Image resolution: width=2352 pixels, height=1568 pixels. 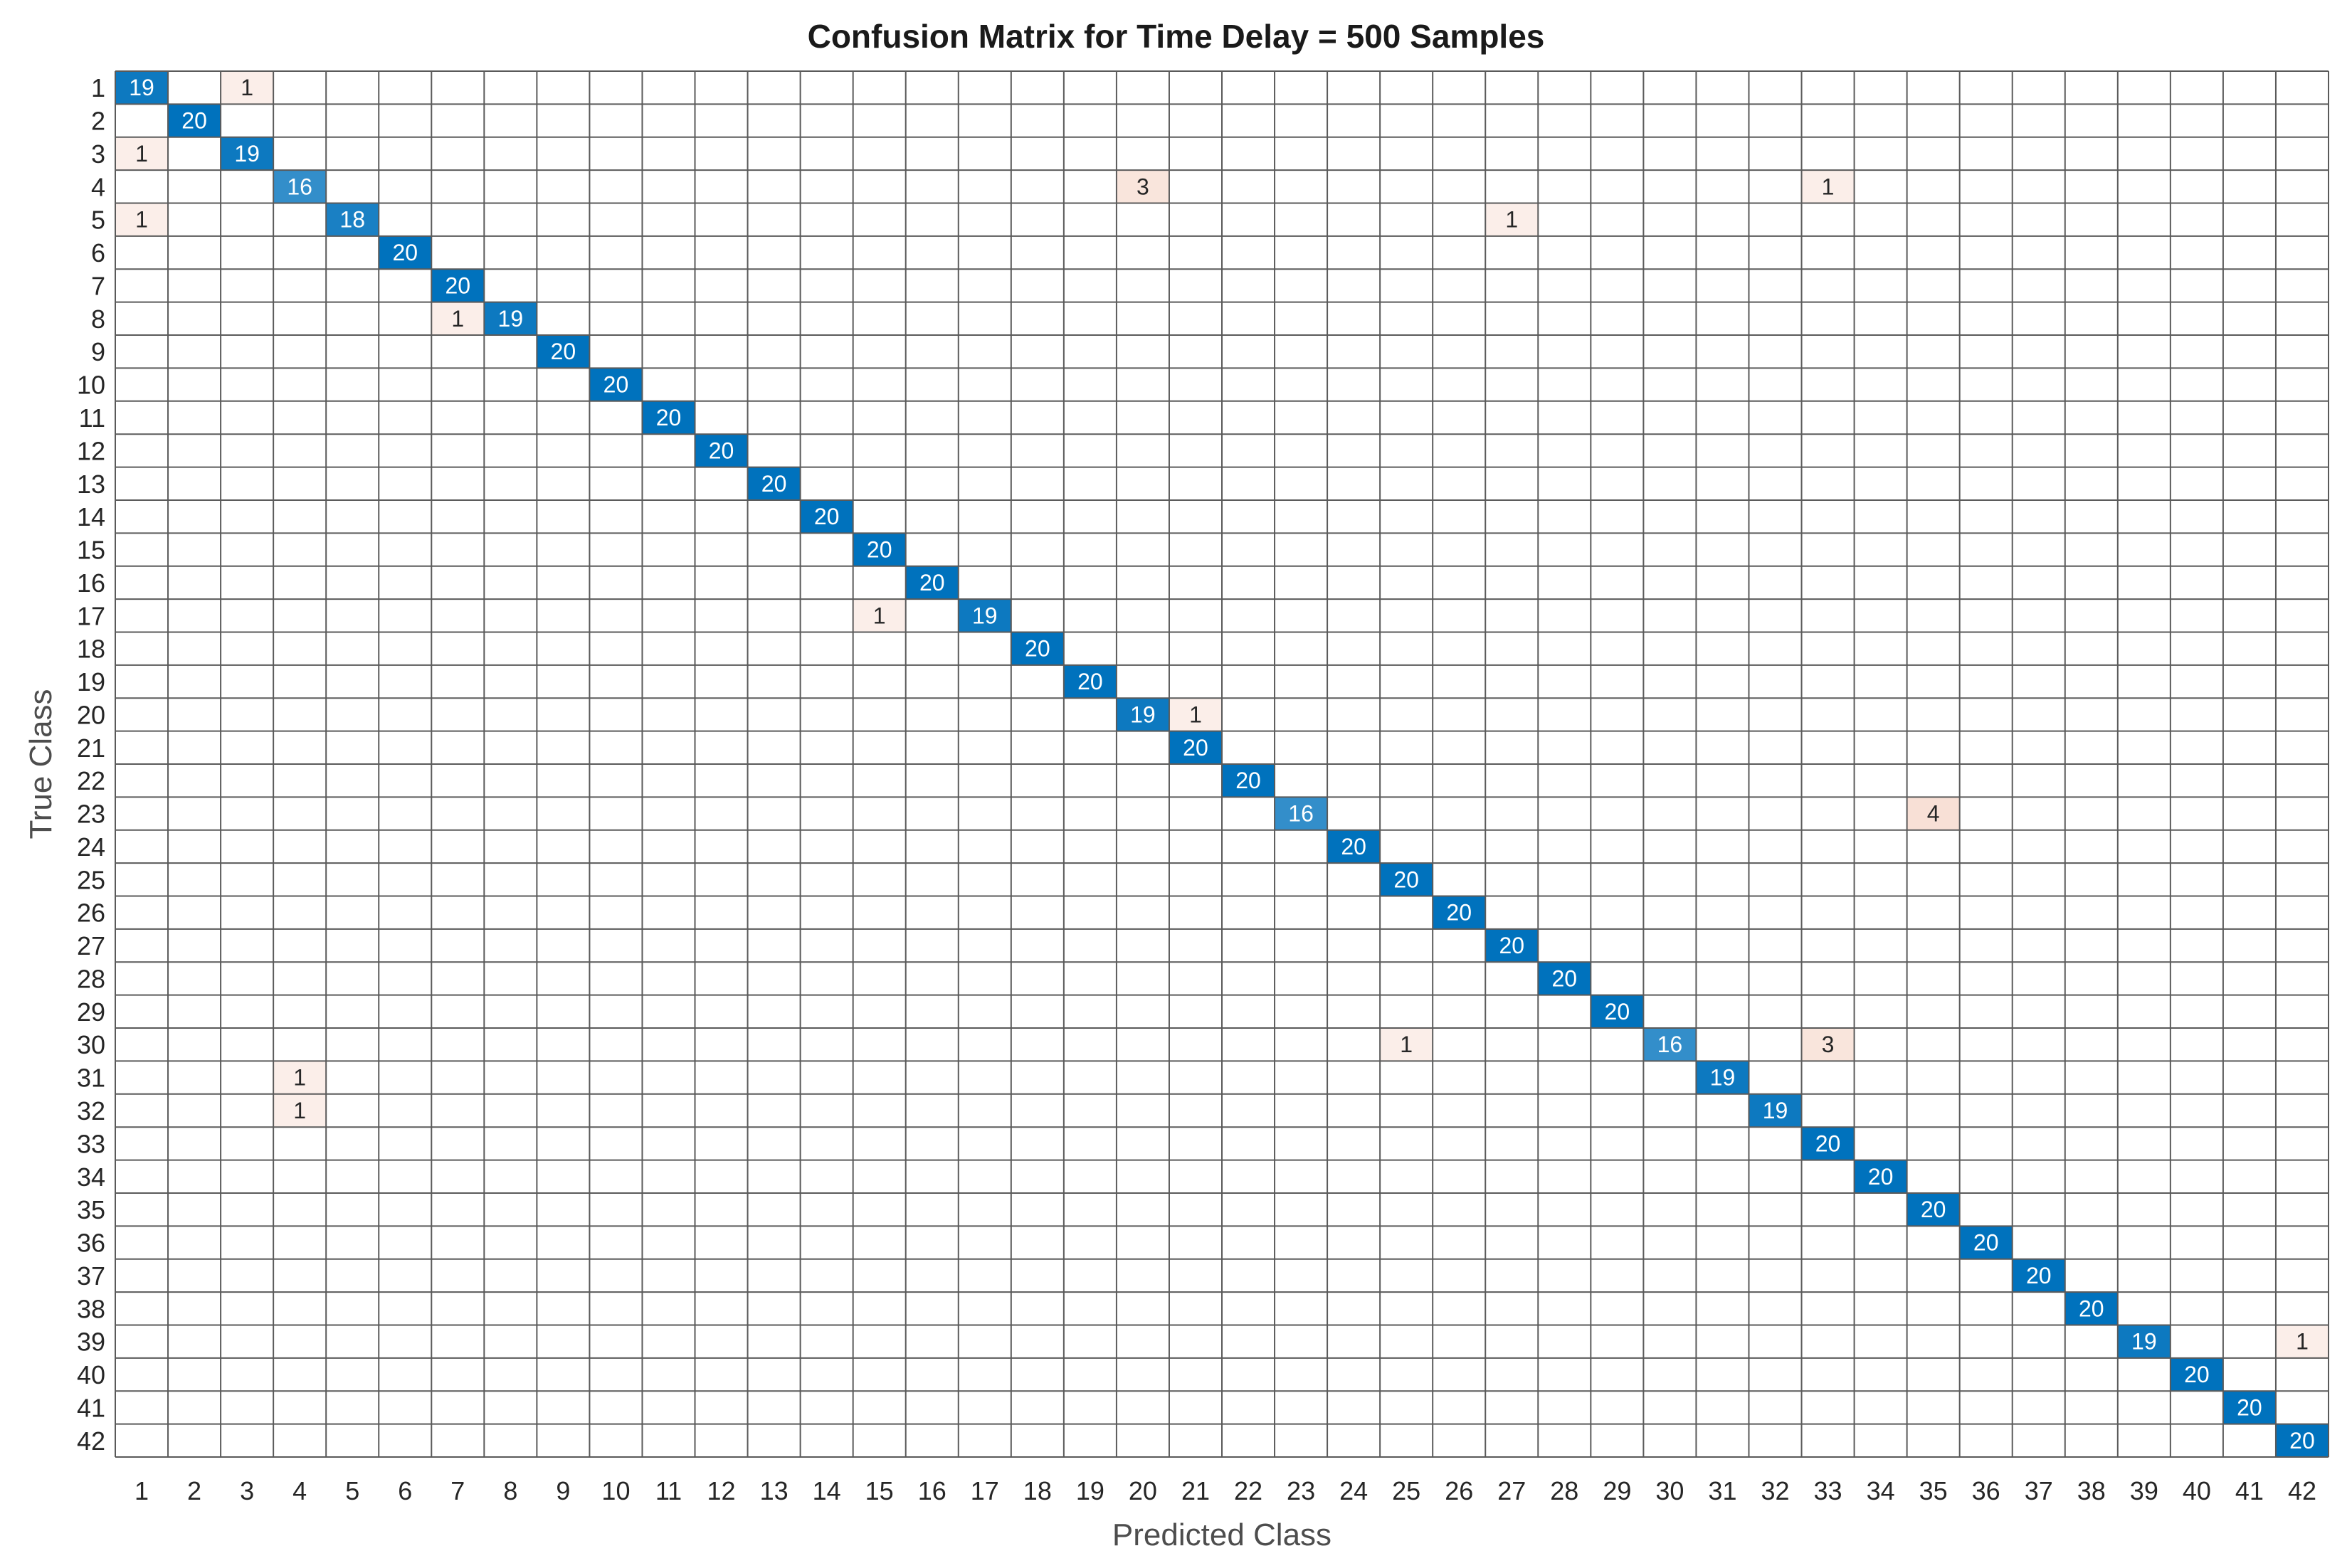 I want to click on x-tick-label: 6, so click(x=405, y=1491).